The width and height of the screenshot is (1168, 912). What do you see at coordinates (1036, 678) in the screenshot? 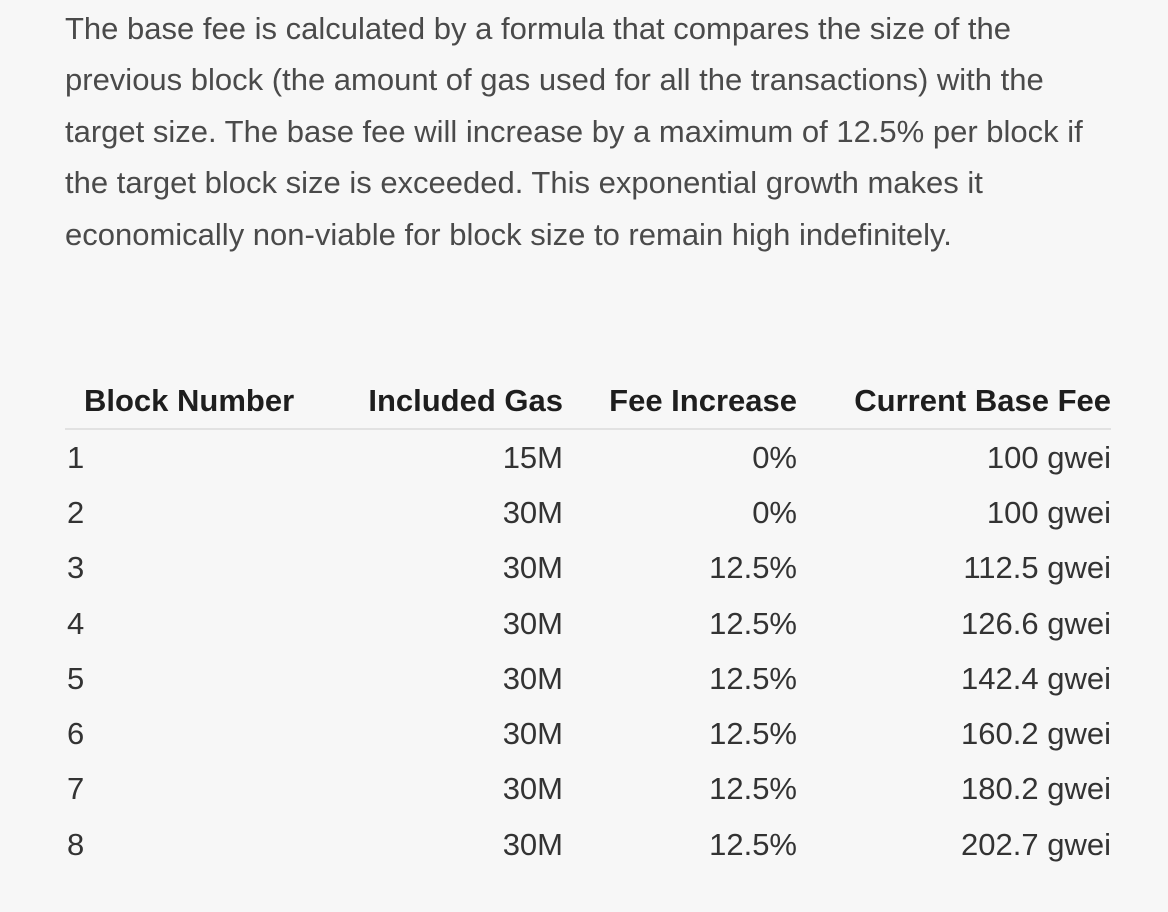
I see `cell-current-base-fee: 142.4 gwei` at bounding box center [1036, 678].